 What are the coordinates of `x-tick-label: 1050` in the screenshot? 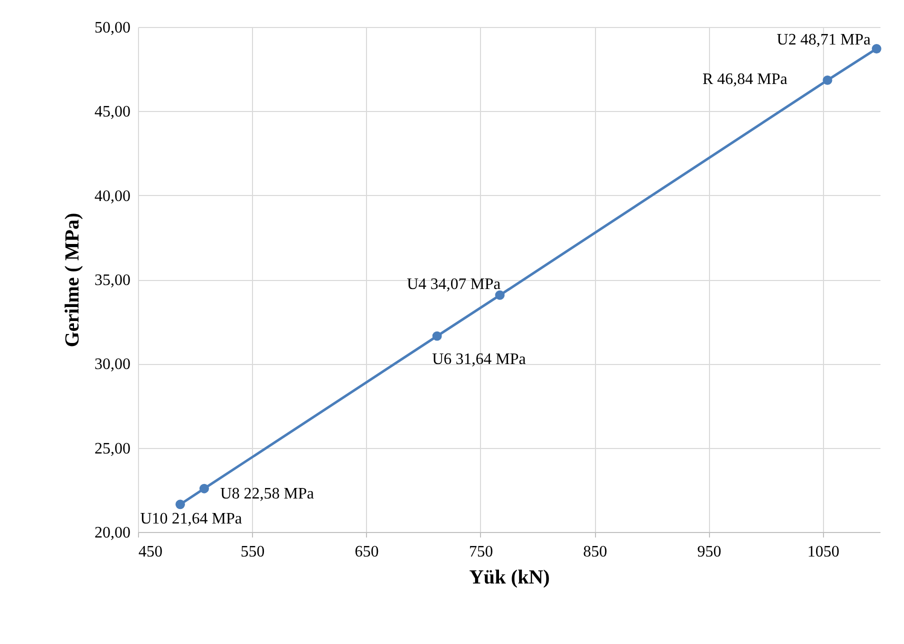 It's located at (823, 552).